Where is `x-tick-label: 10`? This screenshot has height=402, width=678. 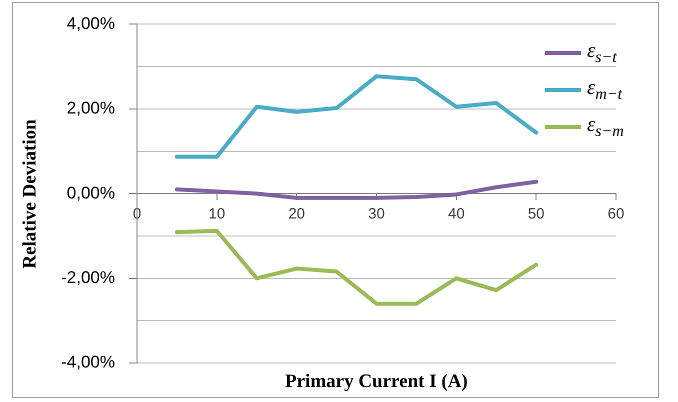 x-tick-label: 10 is located at coordinates (217, 214).